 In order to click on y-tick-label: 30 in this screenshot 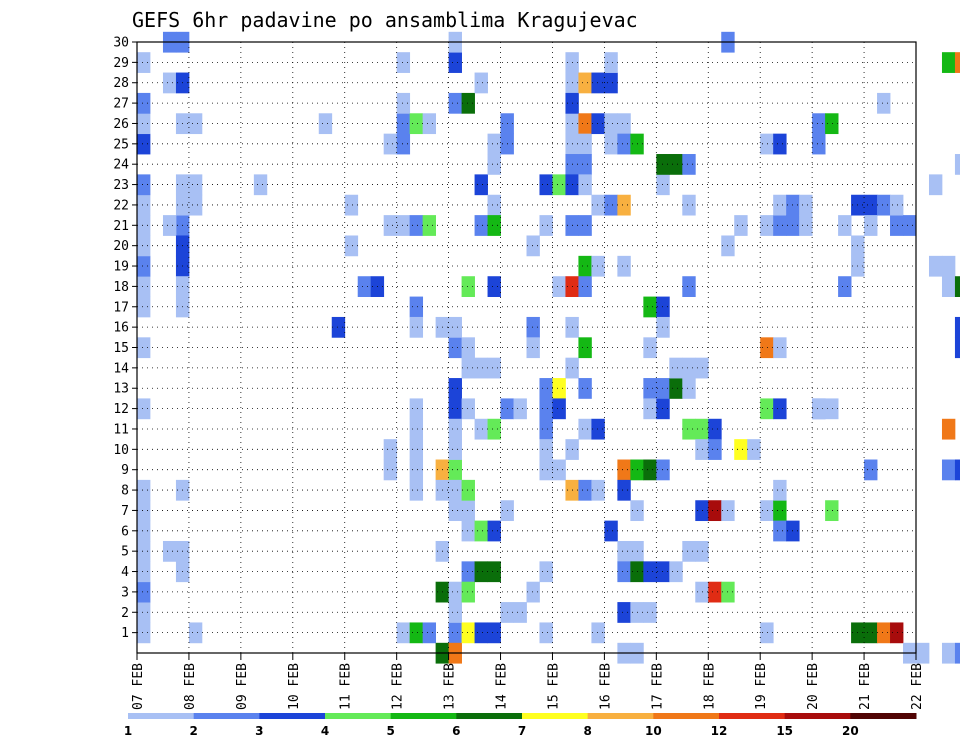, I will do `click(121, 43)`.